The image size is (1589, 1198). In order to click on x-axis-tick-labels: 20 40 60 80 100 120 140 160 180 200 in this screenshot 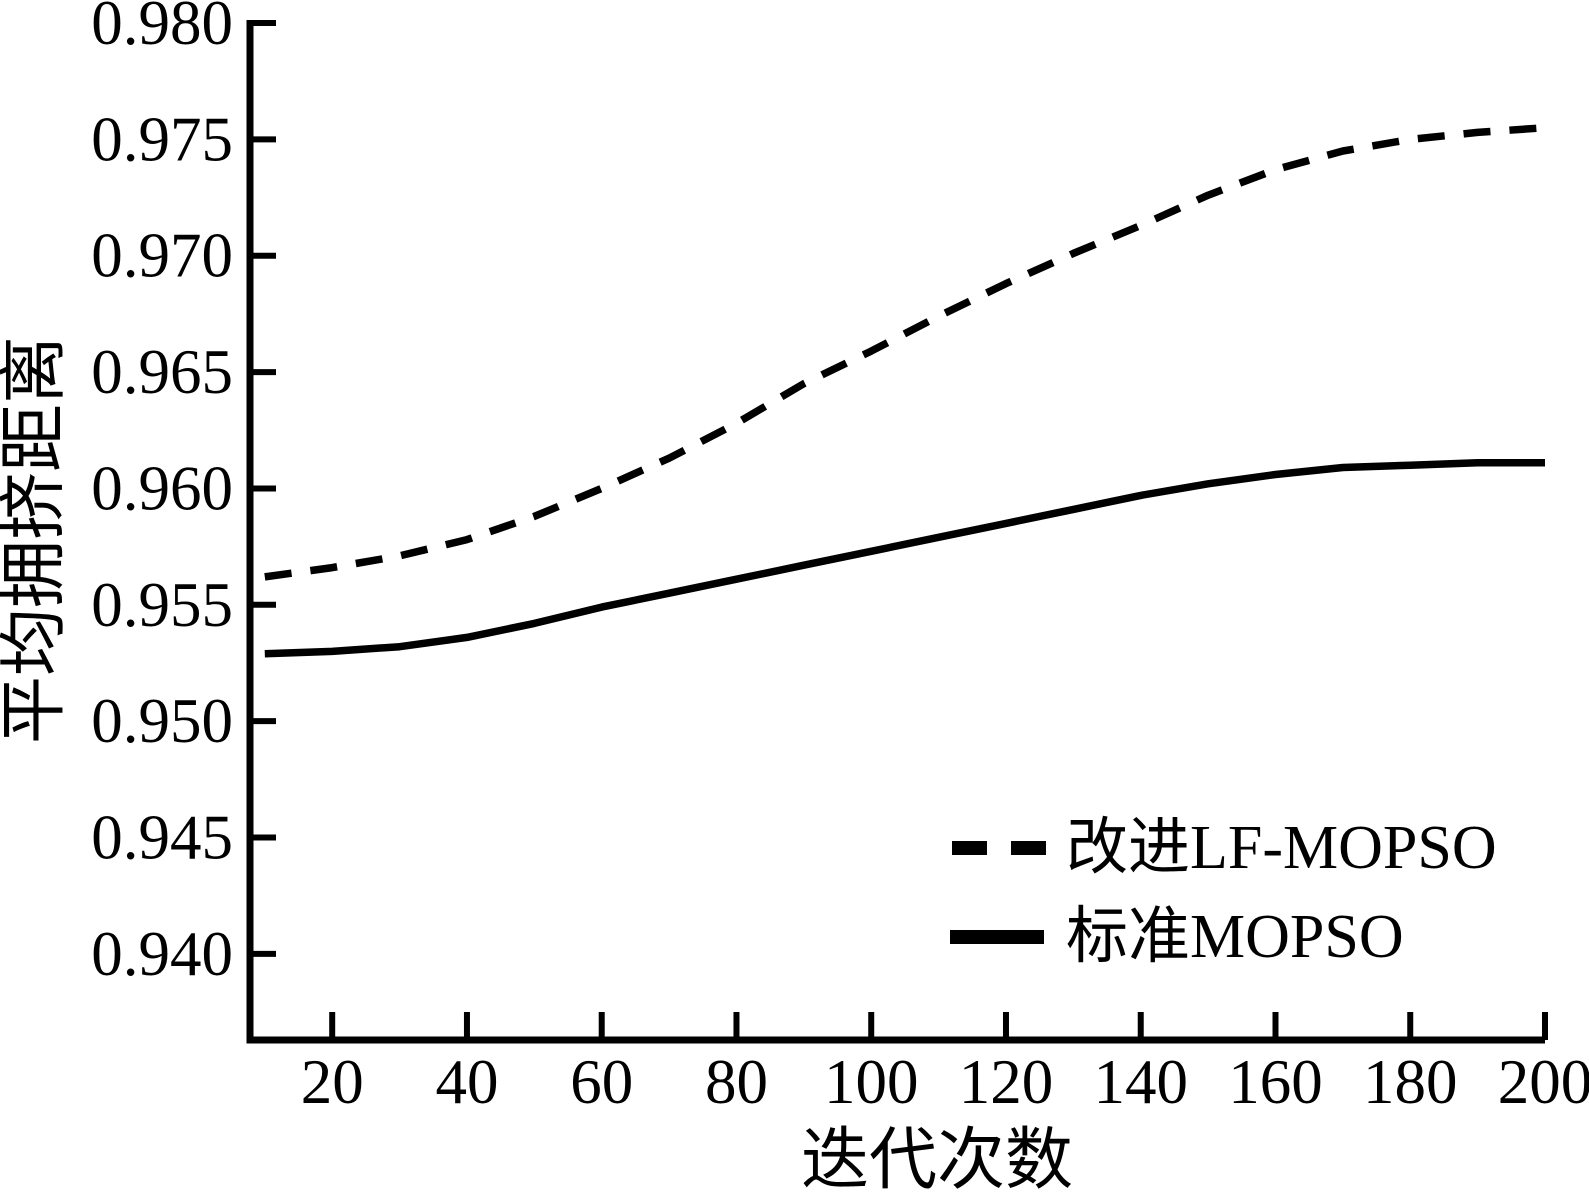, I will do `click(945, 1082)`.